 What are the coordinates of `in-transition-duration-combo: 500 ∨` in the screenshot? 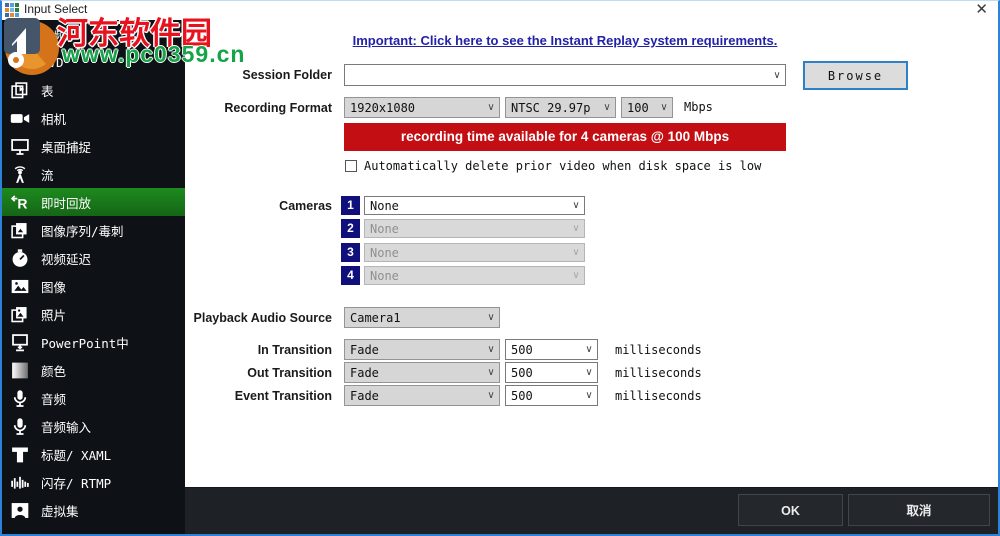 It's located at (551, 349).